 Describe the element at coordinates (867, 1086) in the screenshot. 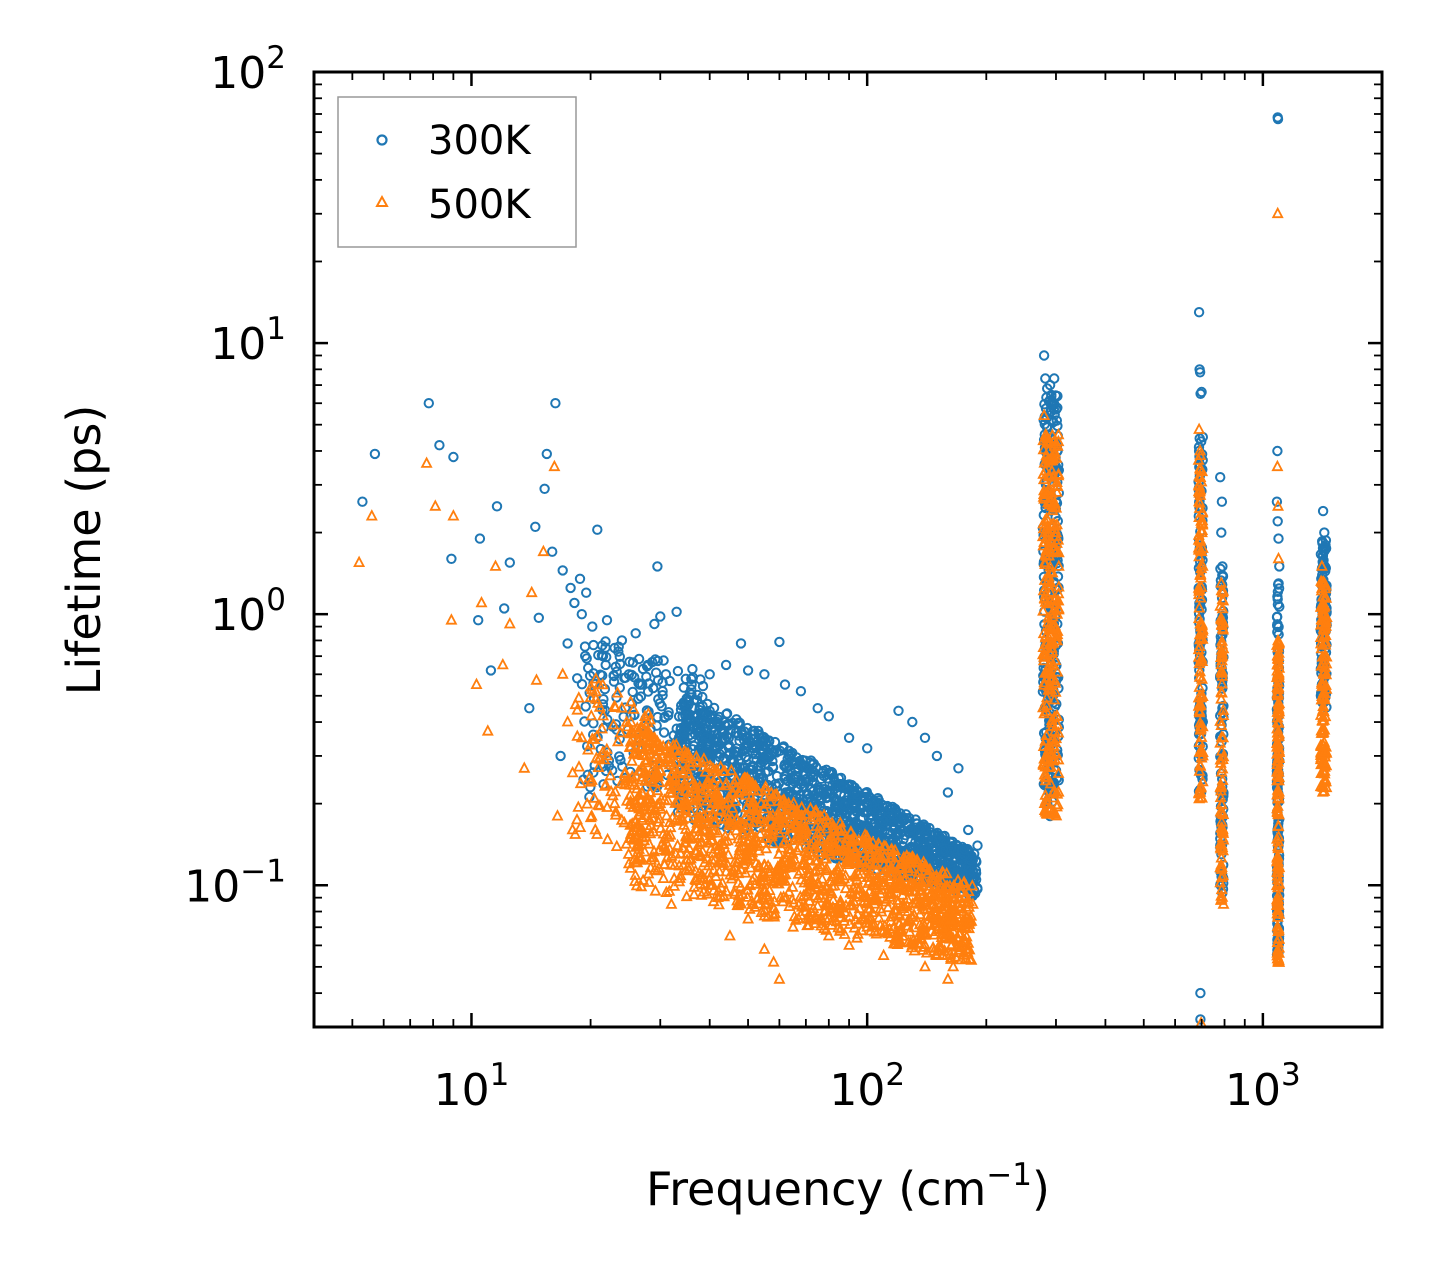

I see `x-tick-label: 102` at that location.